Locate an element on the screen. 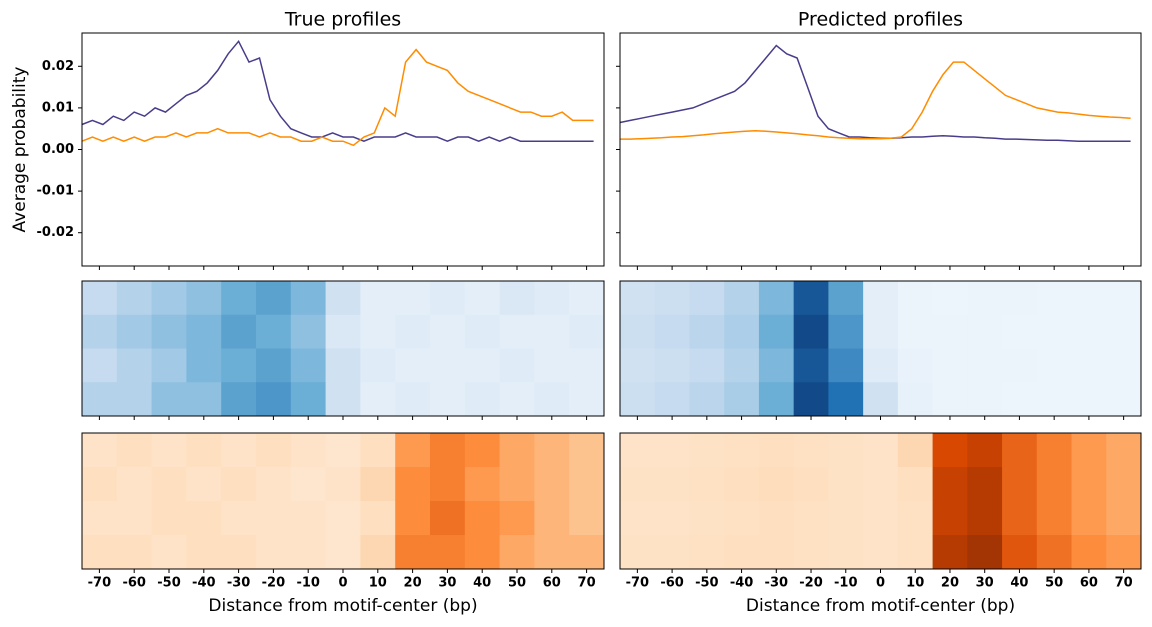 The height and width of the screenshot is (627, 1152). y-tick-label: -0.02 is located at coordinates (55, 232).